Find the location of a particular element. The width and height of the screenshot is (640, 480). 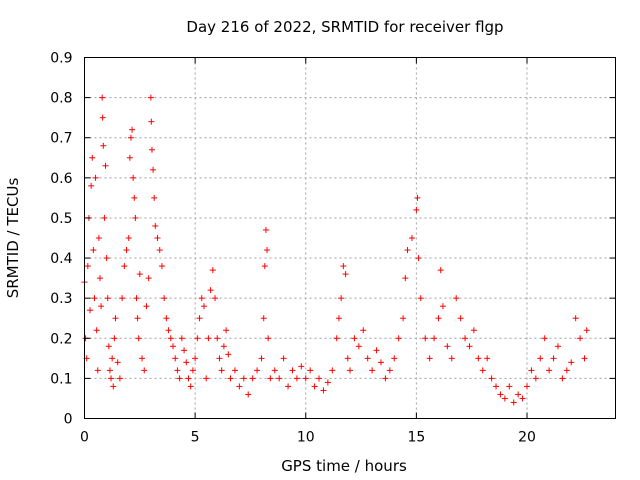

x-tick-label: 10 is located at coordinates (306, 438).